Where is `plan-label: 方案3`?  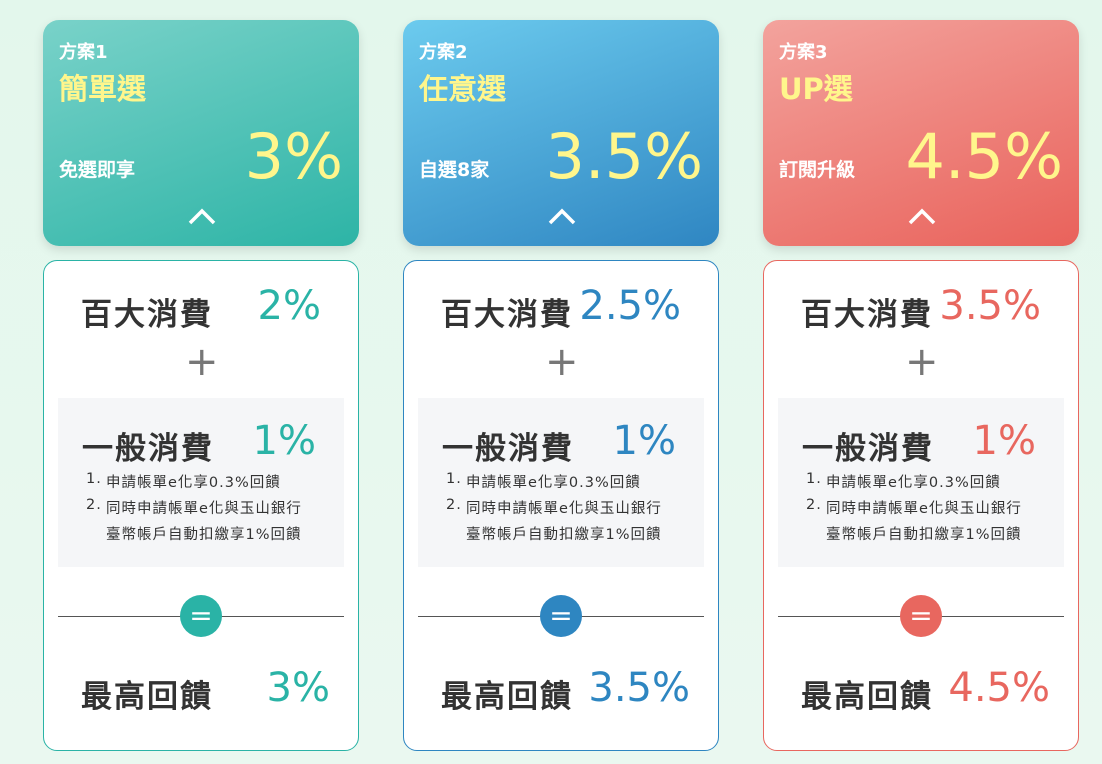 plan-label: 方案3 is located at coordinates (803, 52).